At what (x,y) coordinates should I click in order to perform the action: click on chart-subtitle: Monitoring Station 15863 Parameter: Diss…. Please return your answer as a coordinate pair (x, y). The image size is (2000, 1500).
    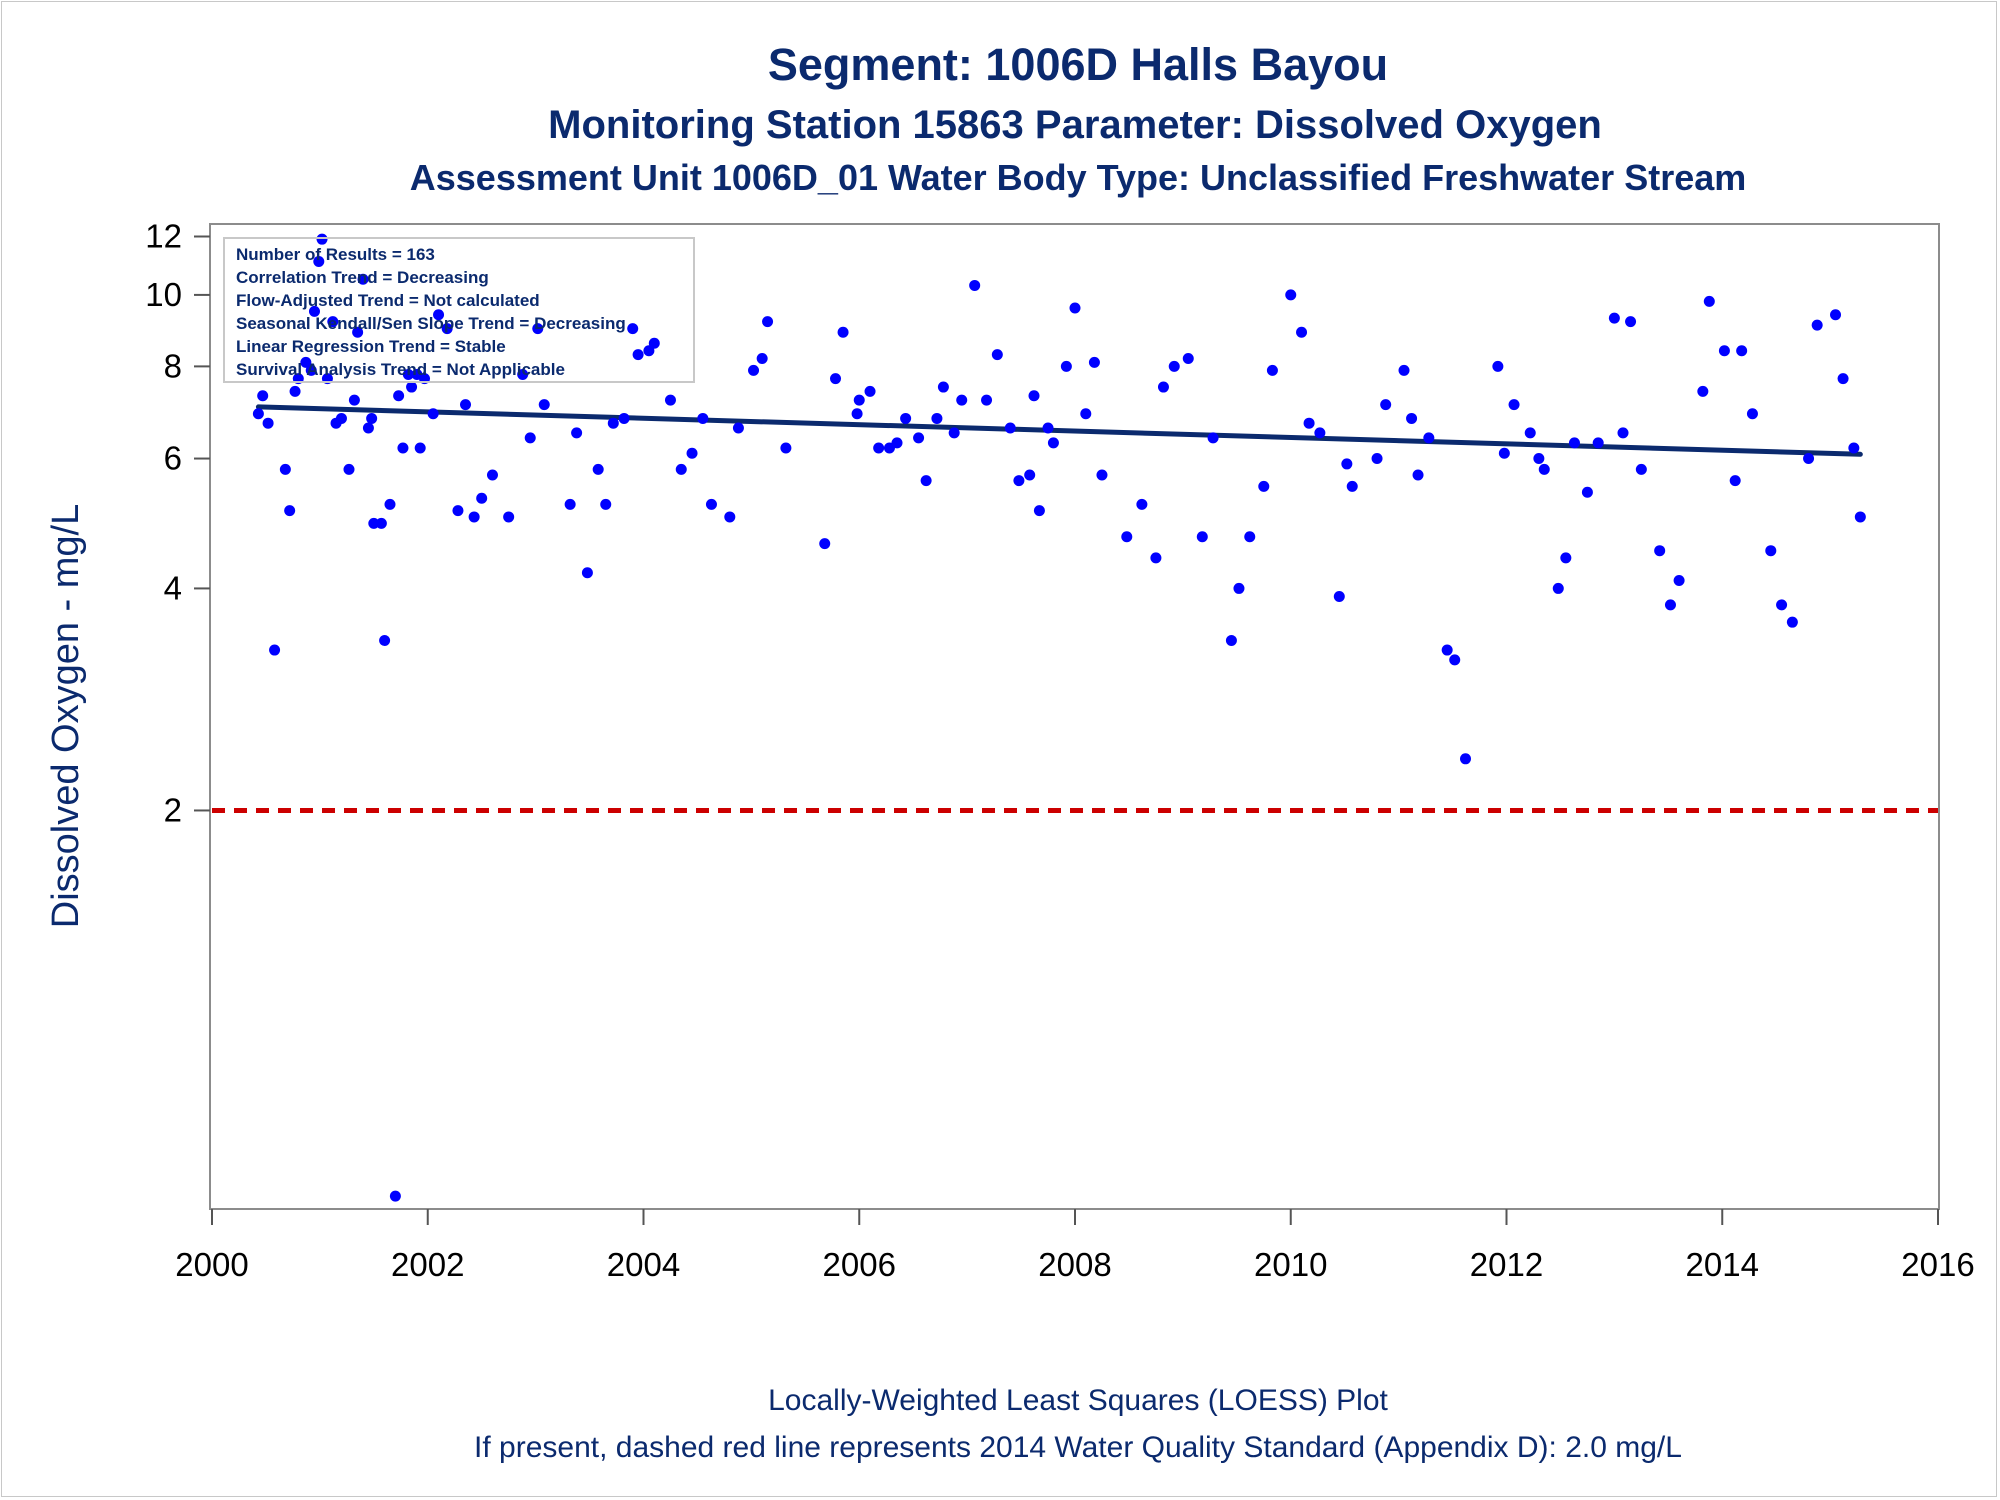
    Looking at the image, I should click on (1075, 125).